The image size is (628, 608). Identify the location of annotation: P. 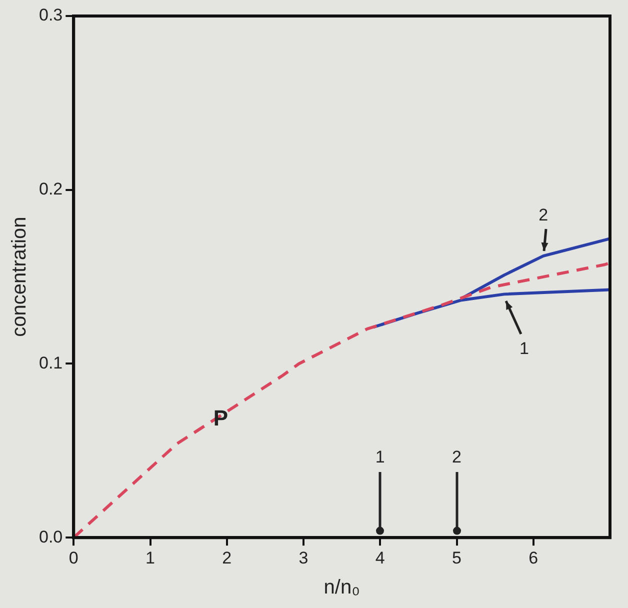
(220, 417).